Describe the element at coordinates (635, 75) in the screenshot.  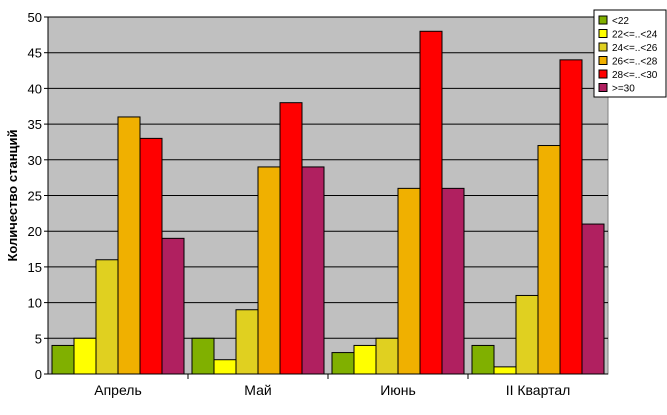
I see `legend-label: 28<=..<30` at that location.